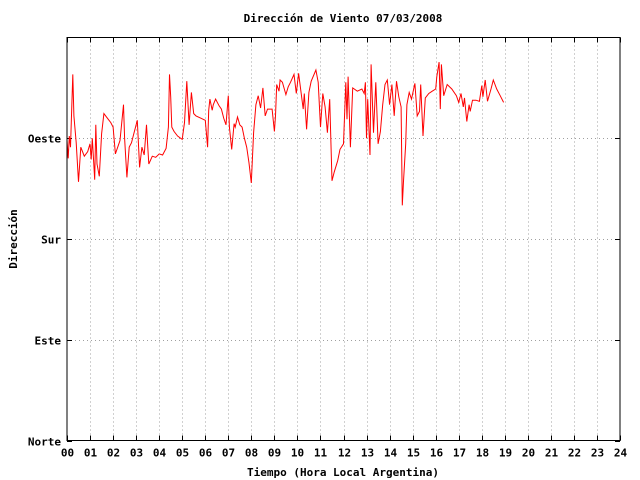 The width and height of the screenshot is (640, 480). What do you see at coordinates (44, 442) in the screenshot?
I see `y-tick-label: Norte` at bounding box center [44, 442].